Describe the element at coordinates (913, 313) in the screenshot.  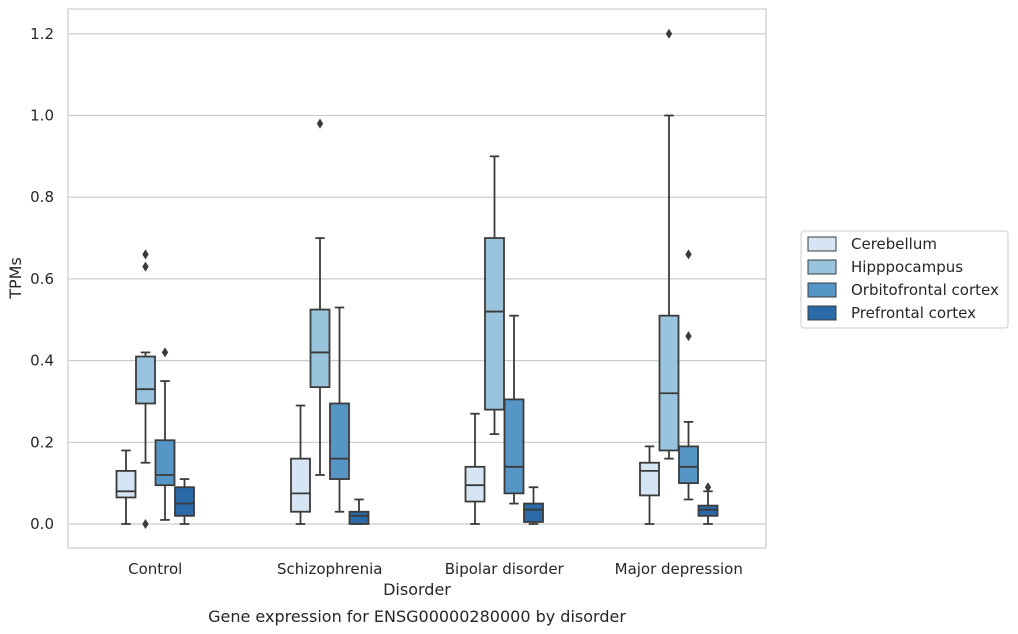
I see `legend-label: Prefrontal cortex` at that location.